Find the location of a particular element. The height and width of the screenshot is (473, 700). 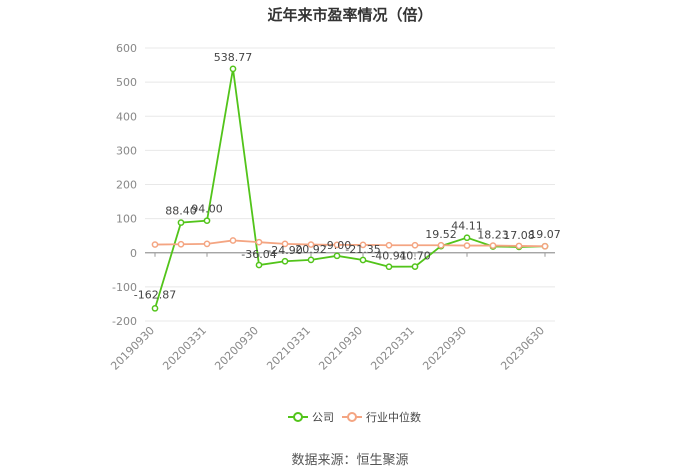

x-tick-label: 20220331 is located at coordinates (392, 348).